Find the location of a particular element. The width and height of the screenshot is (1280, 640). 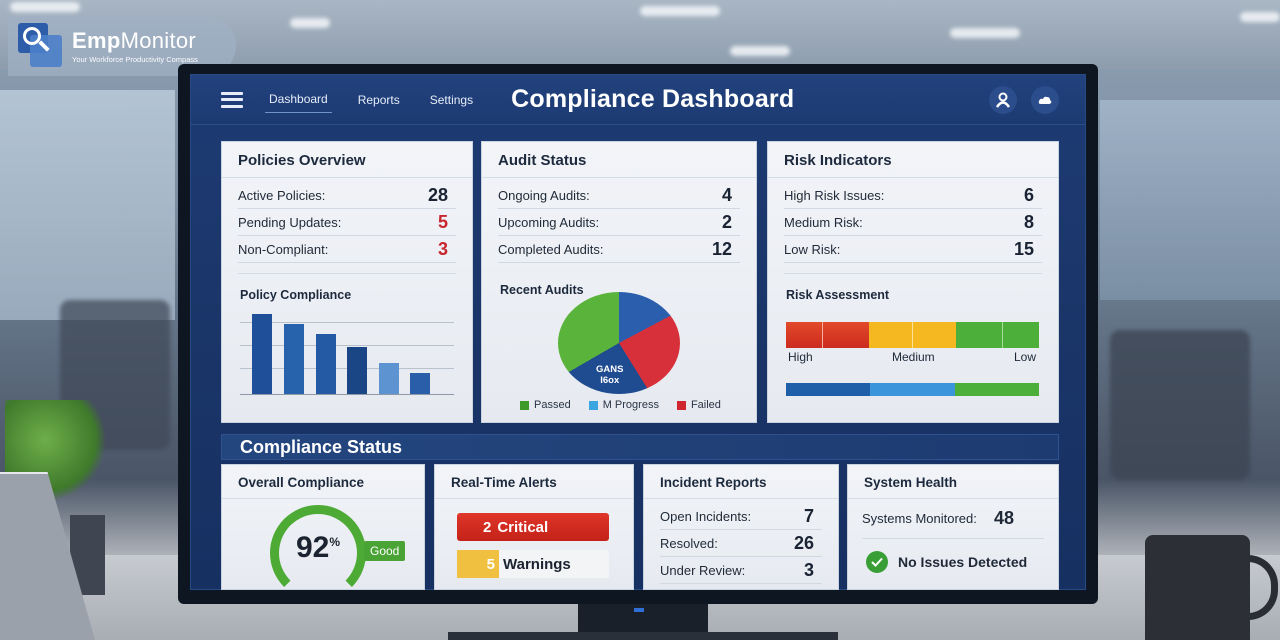

risk-scale-labels: High Medium Low is located at coordinates (912, 357).